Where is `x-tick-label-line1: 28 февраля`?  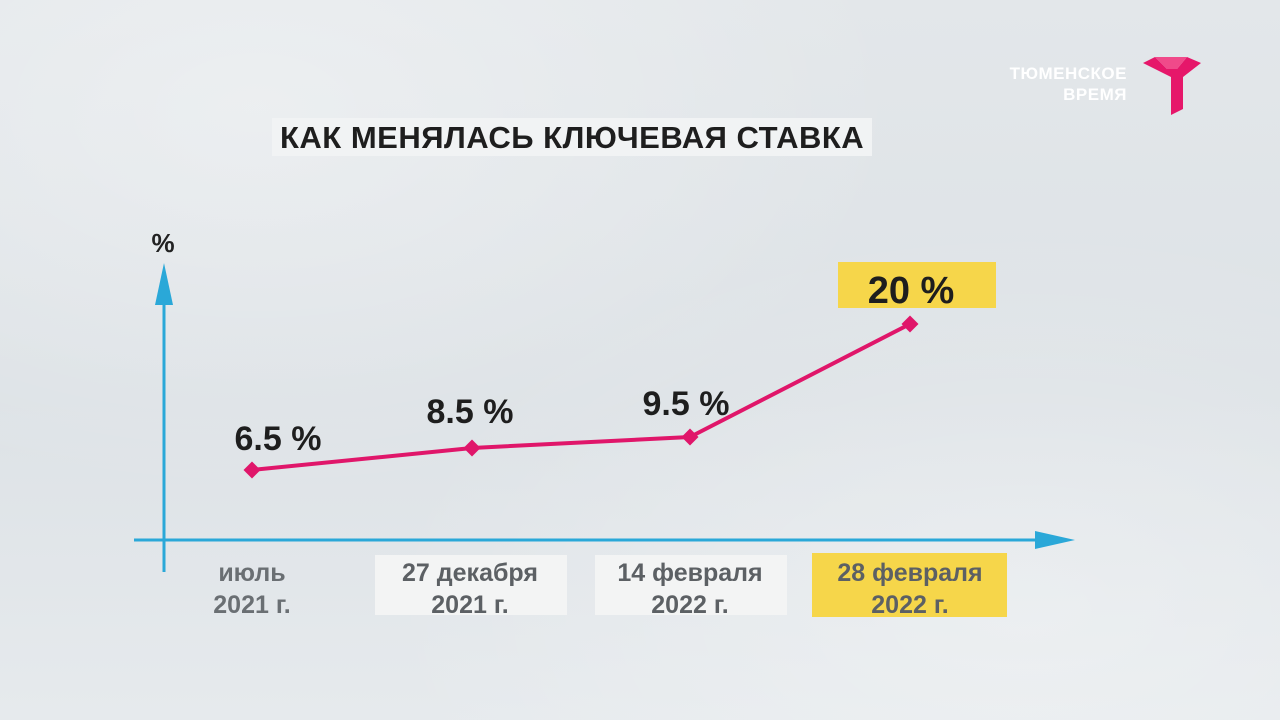 x-tick-label-line1: 28 февраля is located at coordinates (909, 573).